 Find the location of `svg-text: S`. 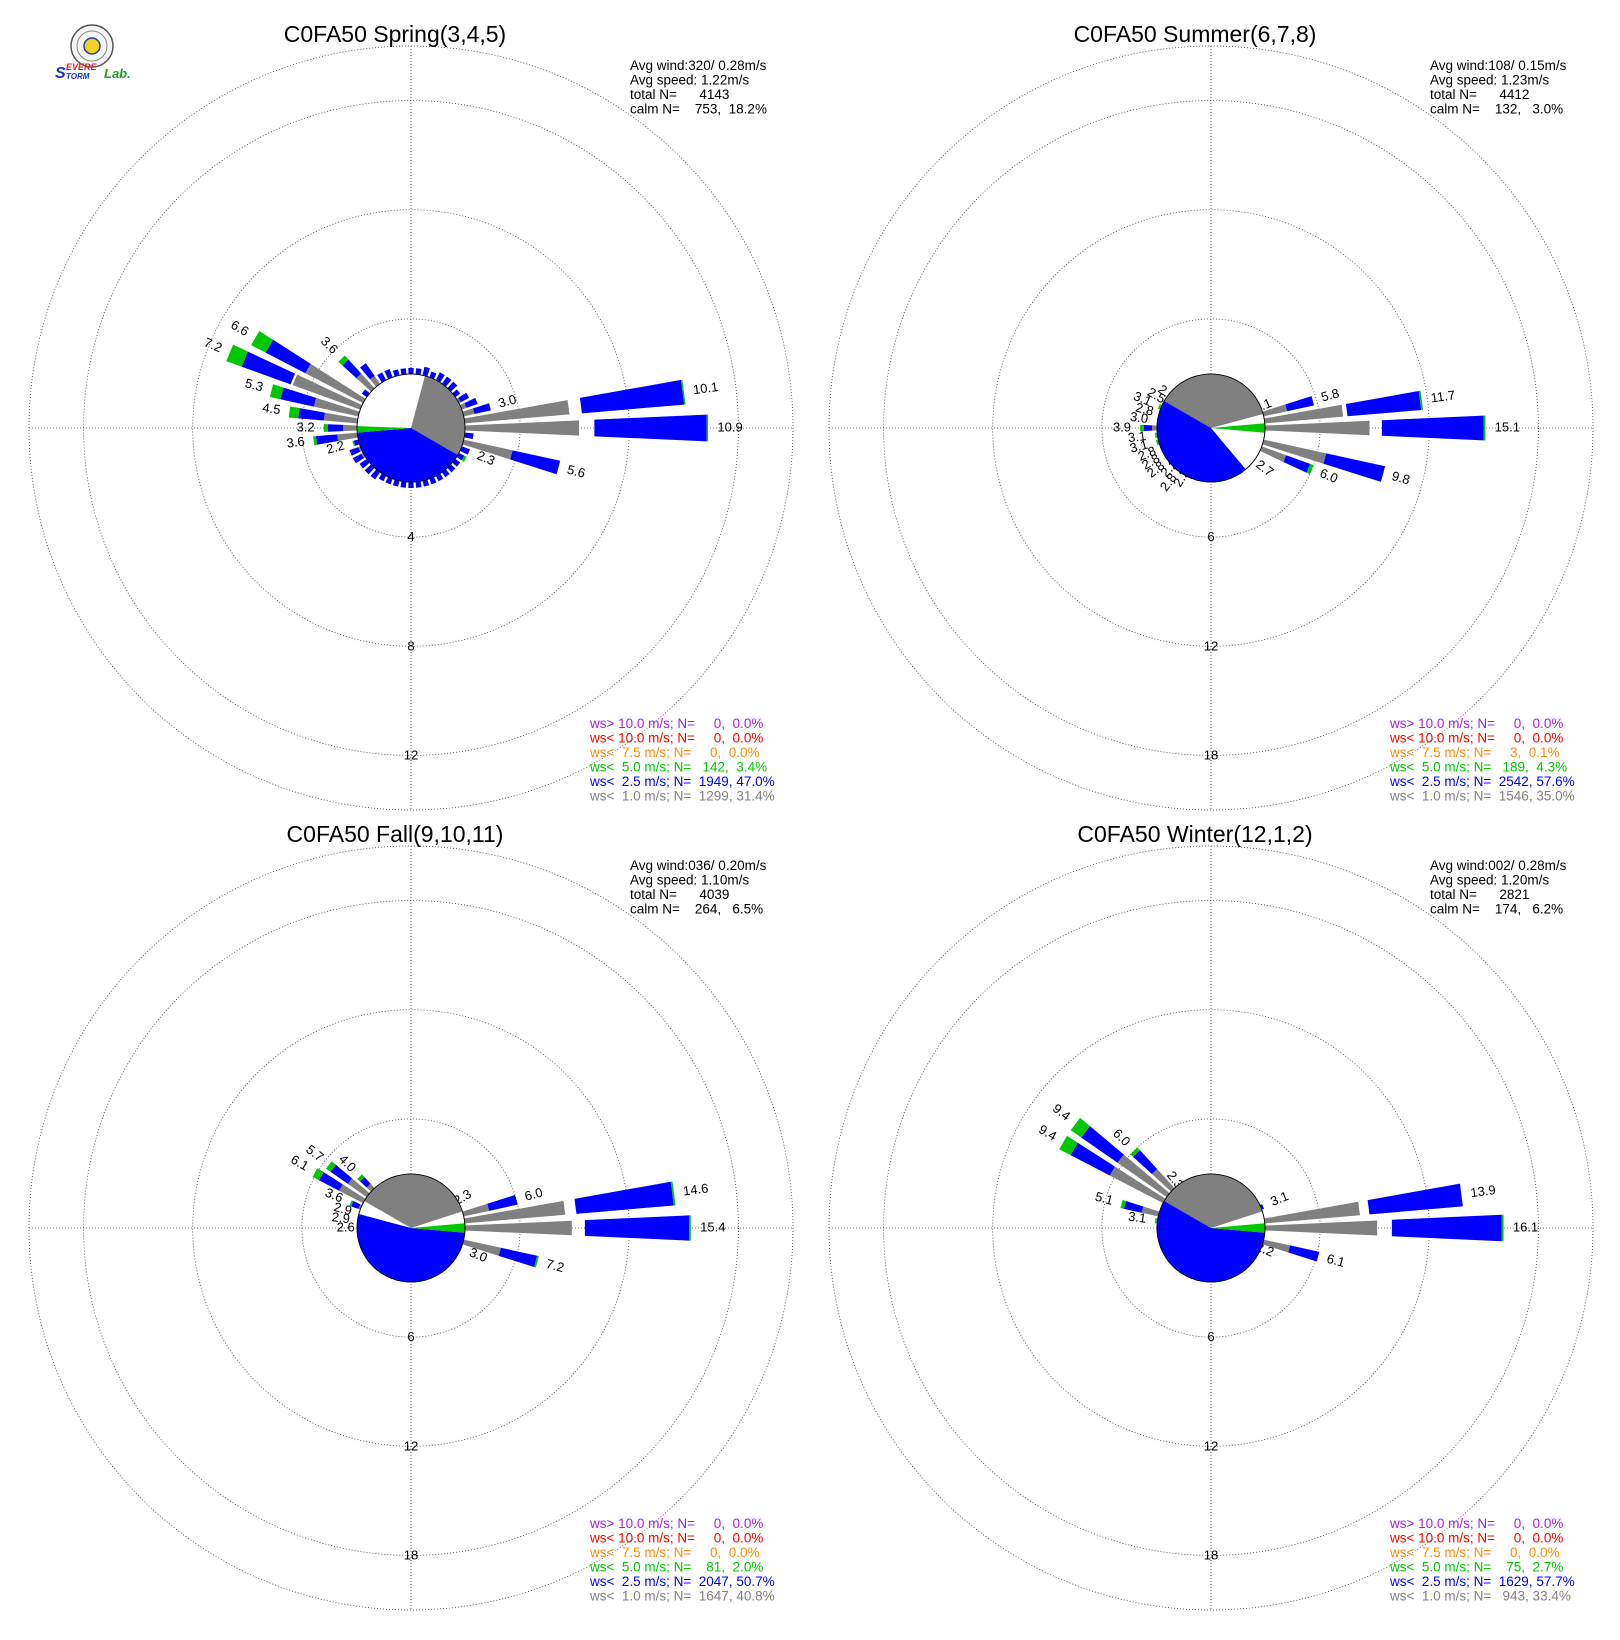

svg-text: S is located at coordinates (60, 73).